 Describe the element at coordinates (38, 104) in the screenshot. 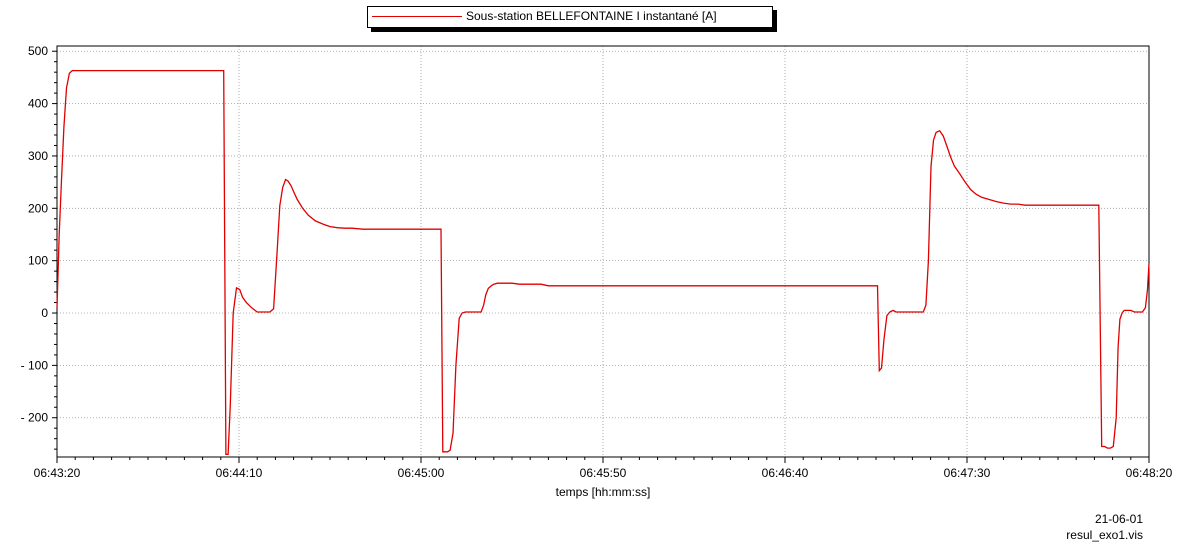

I see `y-tick-label: 400` at that location.